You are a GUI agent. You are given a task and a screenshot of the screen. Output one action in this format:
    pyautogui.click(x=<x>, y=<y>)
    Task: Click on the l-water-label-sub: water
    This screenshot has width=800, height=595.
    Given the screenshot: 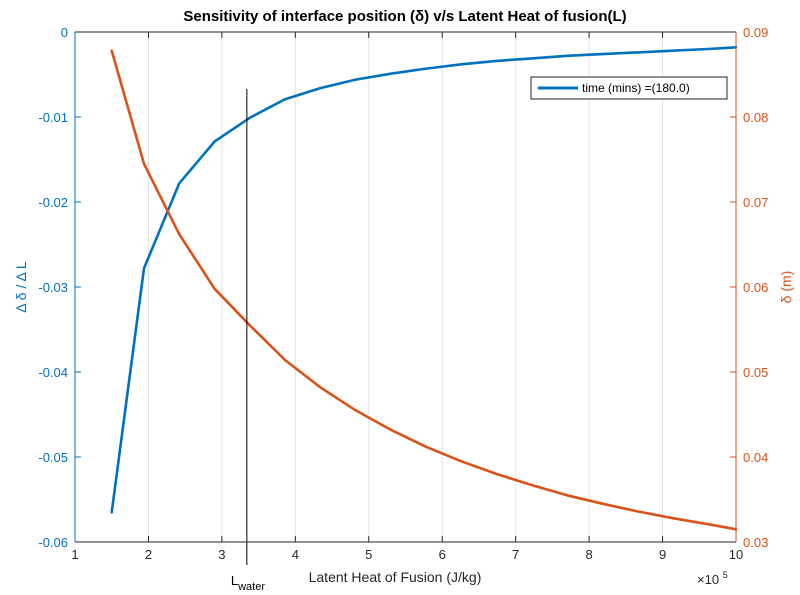 What is the action you would take?
    pyautogui.click(x=251, y=587)
    